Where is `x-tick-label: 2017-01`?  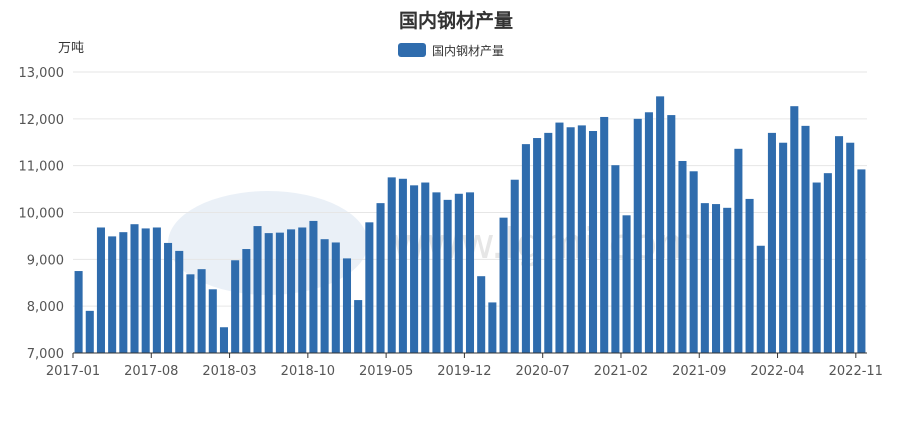
x-tick-label: 2017-01 is located at coordinates (73, 371).